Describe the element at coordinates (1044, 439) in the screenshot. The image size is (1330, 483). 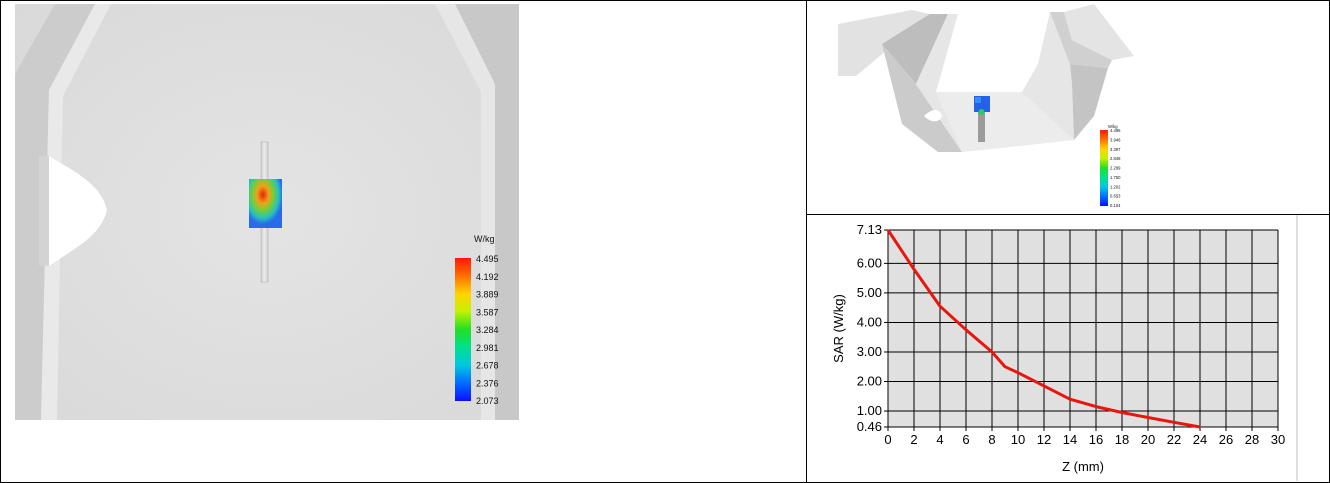
I see `x-tick-label: 12` at that location.